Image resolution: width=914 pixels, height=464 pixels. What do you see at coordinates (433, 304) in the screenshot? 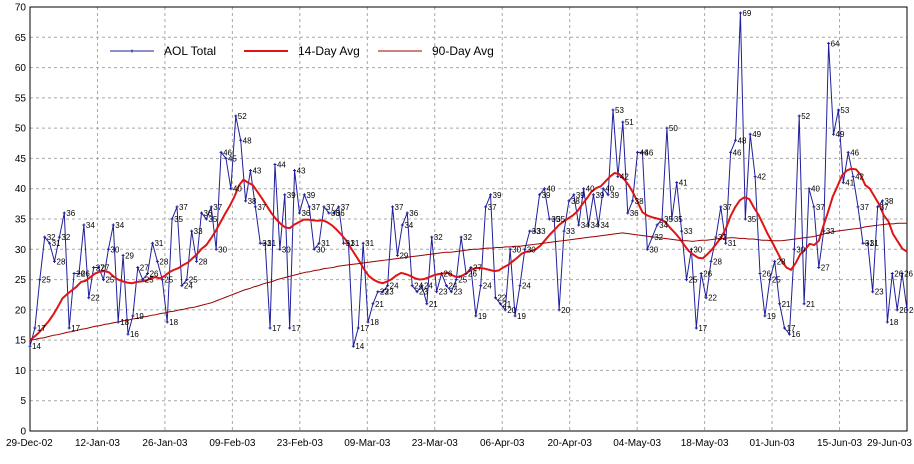
I see `data-label: 21` at bounding box center [433, 304].